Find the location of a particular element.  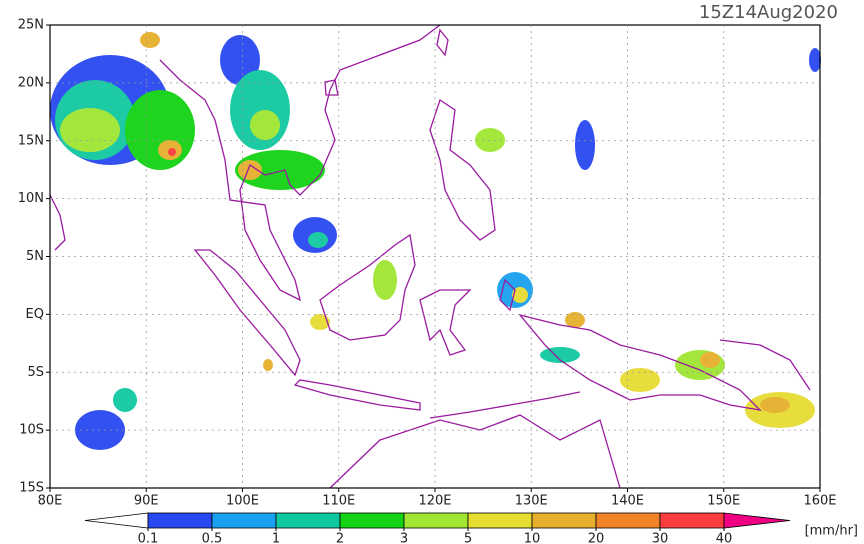

y-tick-label: 5N is located at coordinates (35, 256).